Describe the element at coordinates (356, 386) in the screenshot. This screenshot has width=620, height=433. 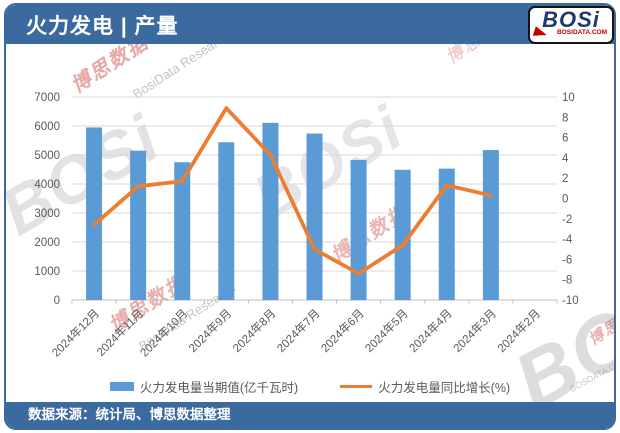
I see `line-swatch-icon` at that location.